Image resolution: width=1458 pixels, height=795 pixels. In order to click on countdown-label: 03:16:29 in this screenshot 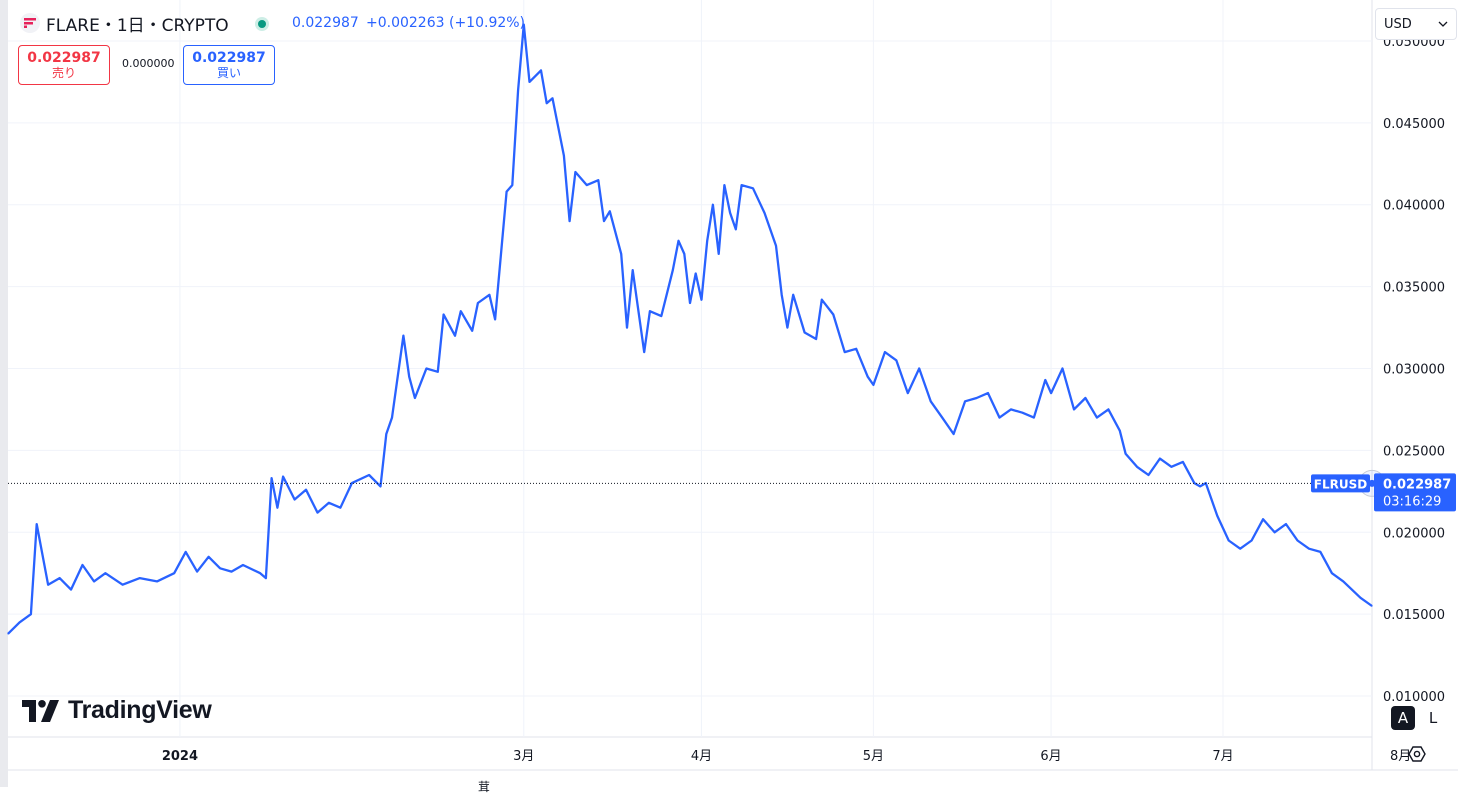, I will do `click(1412, 501)`.